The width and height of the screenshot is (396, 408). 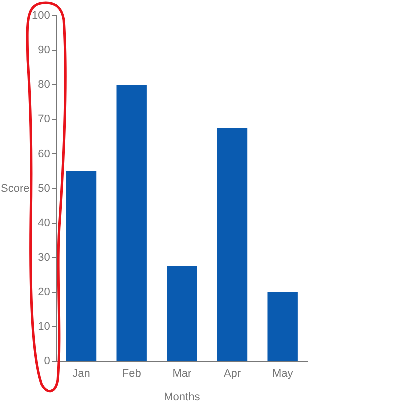 What do you see at coordinates (41, 16) in the screenshot?
I see `y-tick-label: 100` at bounding box center [41, 16].